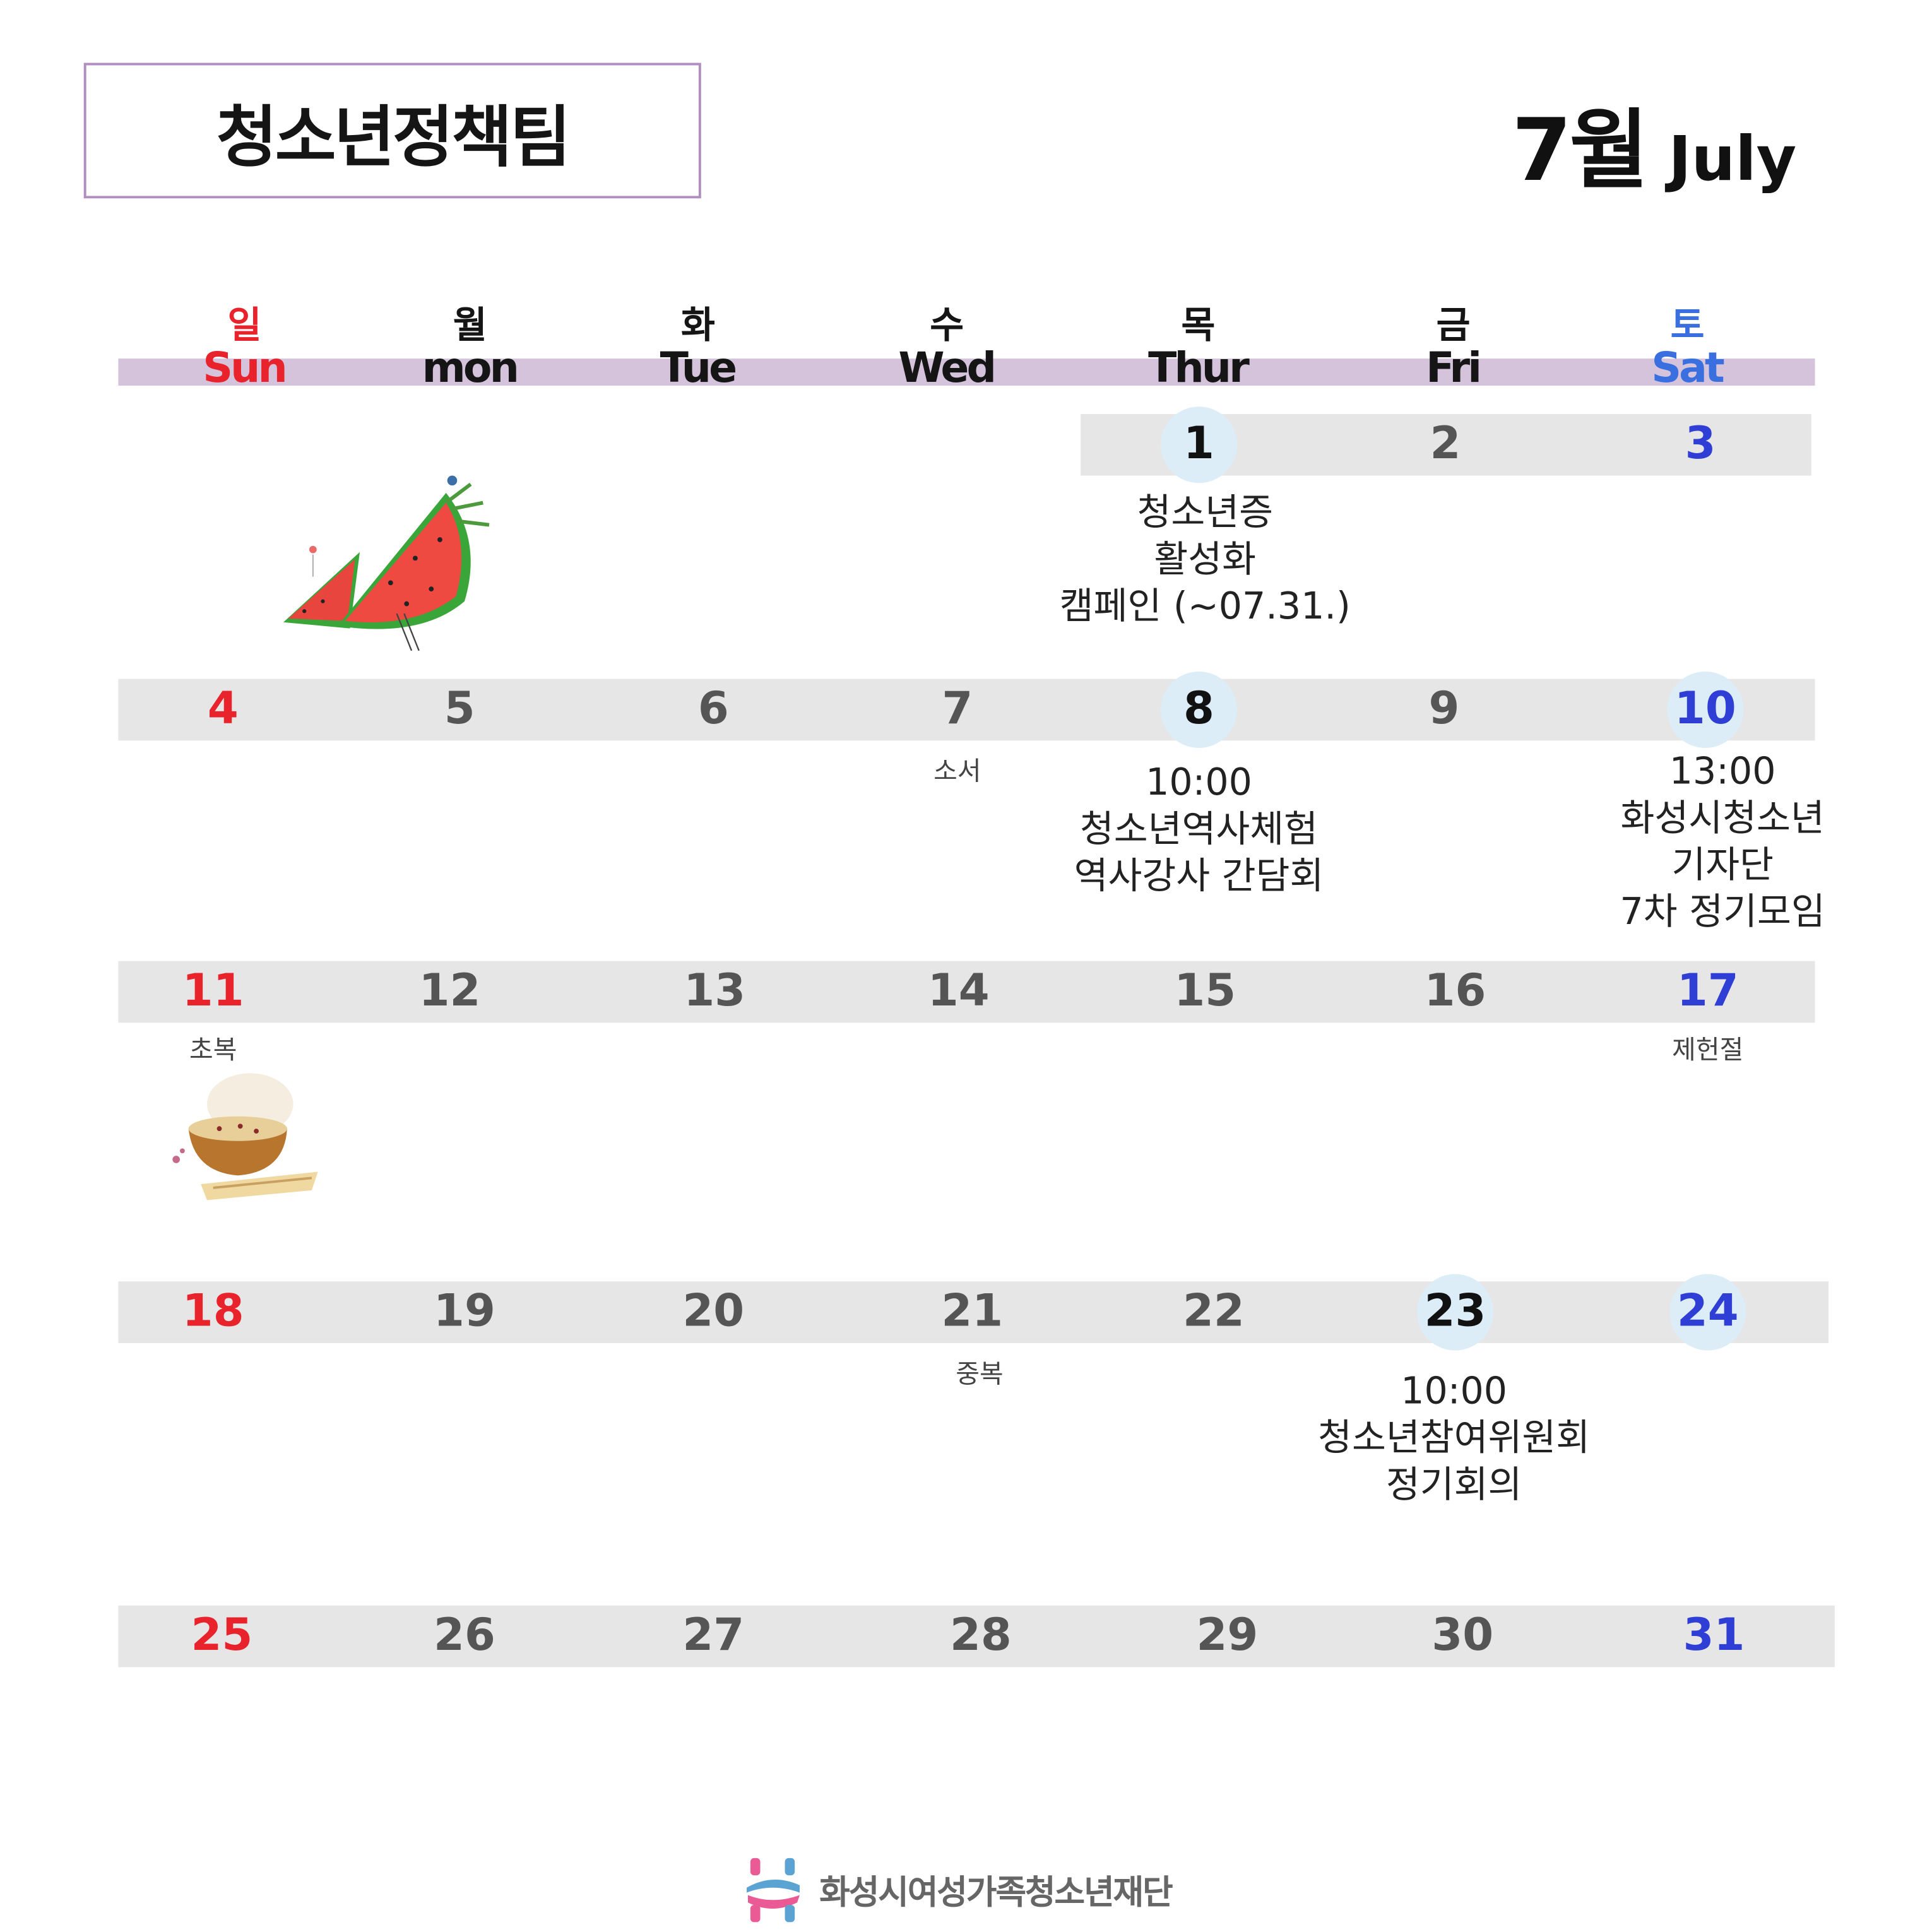 The width and height of the screenshot is (1932, 1932). I want to click on date-10: 10, so click(1705, 709).